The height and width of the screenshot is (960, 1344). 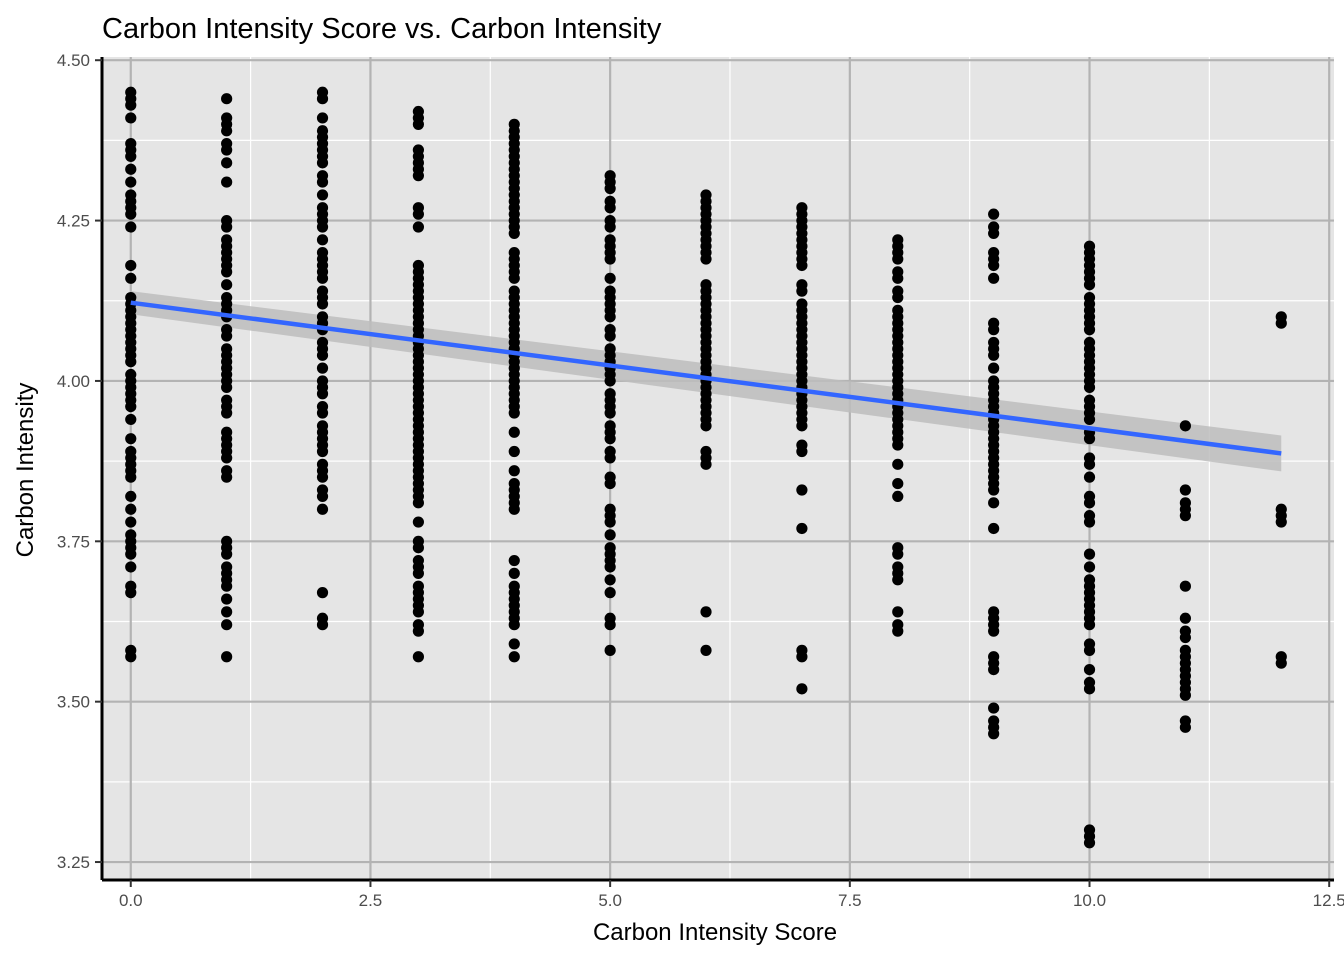 I want to click on x-axis-ticks: 0.0 2.5 5.0 7.5 10.0 12.5, so click(x=731, y=895).